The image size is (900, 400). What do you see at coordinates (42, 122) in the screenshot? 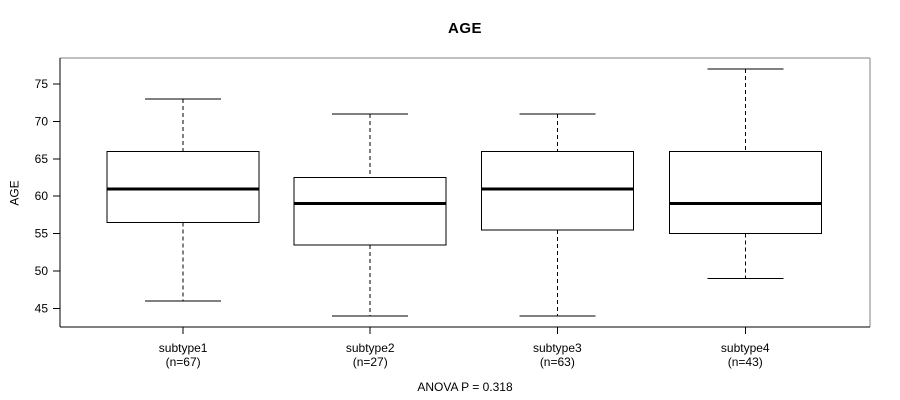
I see `y-tick-label: 70` at bounding box center [42, 122].